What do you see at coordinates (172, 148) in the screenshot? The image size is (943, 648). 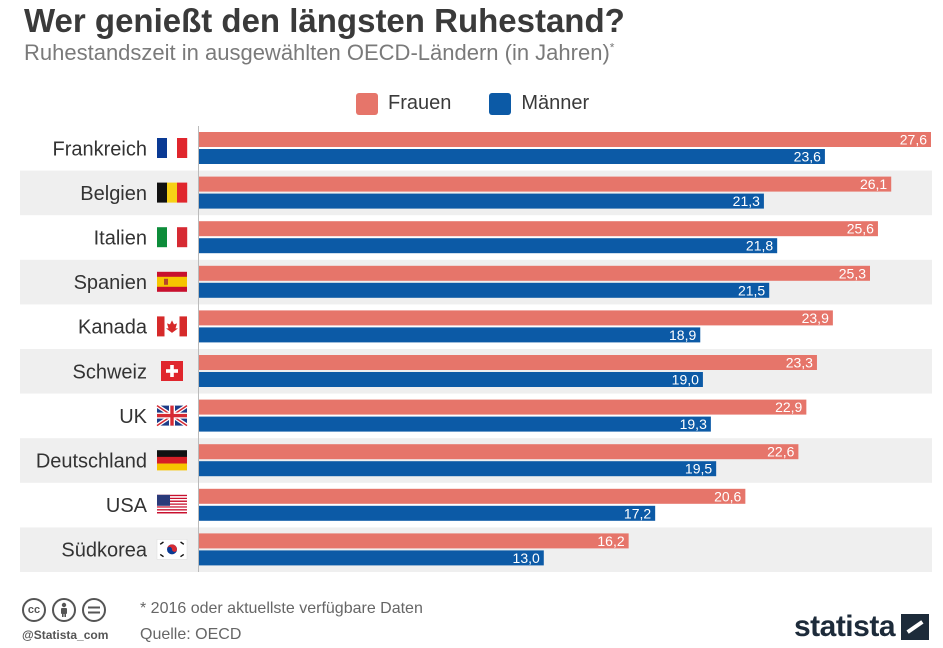 I see `flag-france-icon` at bounding box center [172, 148].